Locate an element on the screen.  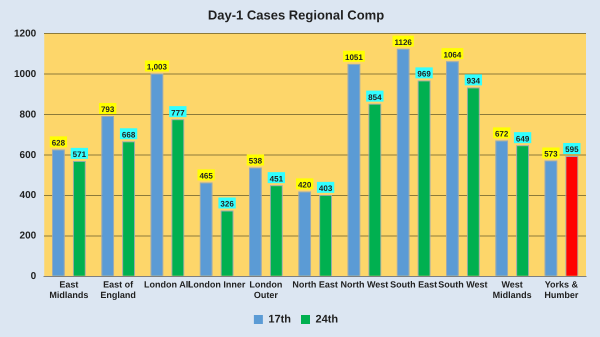
chart-title: Day-1 Cases Regional Comp is located at coordinates (296, 14).